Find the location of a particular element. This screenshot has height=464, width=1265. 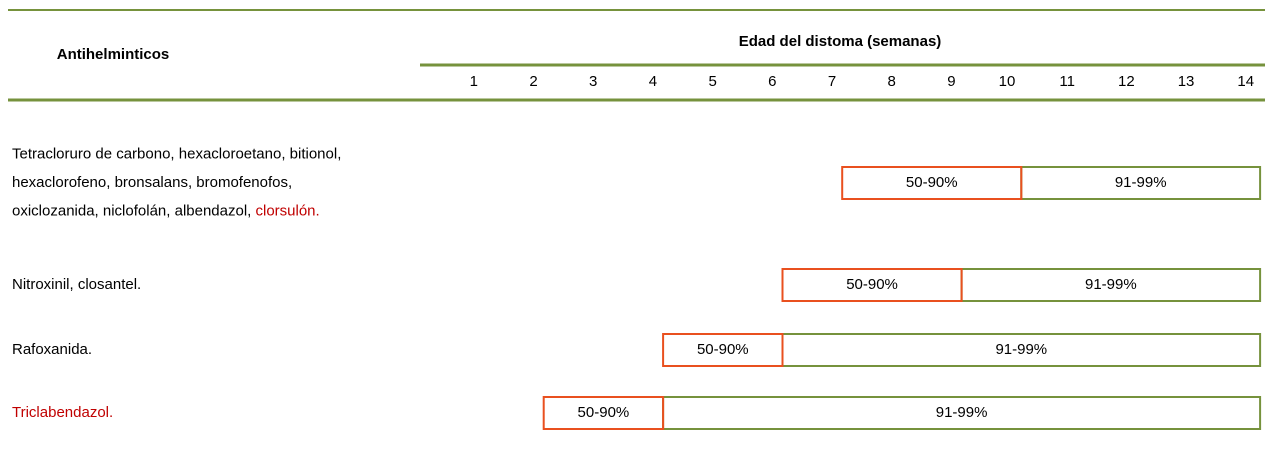

group-title: Edad del distoma (semanas) is located at coordinates (840, 41).